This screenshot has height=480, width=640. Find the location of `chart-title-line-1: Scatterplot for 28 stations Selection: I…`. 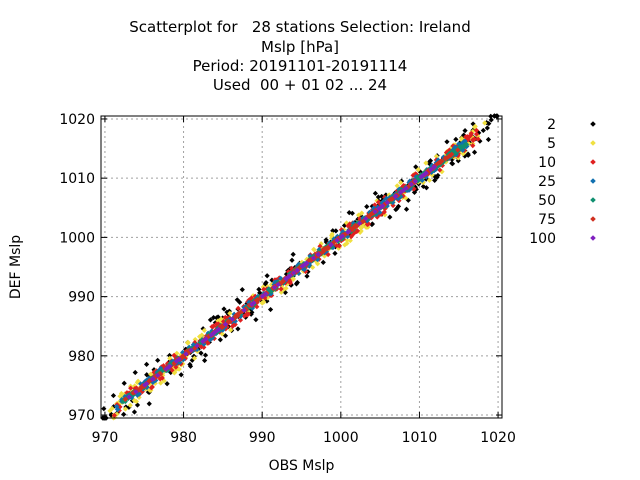

chart-title-line-1: Scatterplot for 28 stations Selection: I… is located at coordinates (300, 27).